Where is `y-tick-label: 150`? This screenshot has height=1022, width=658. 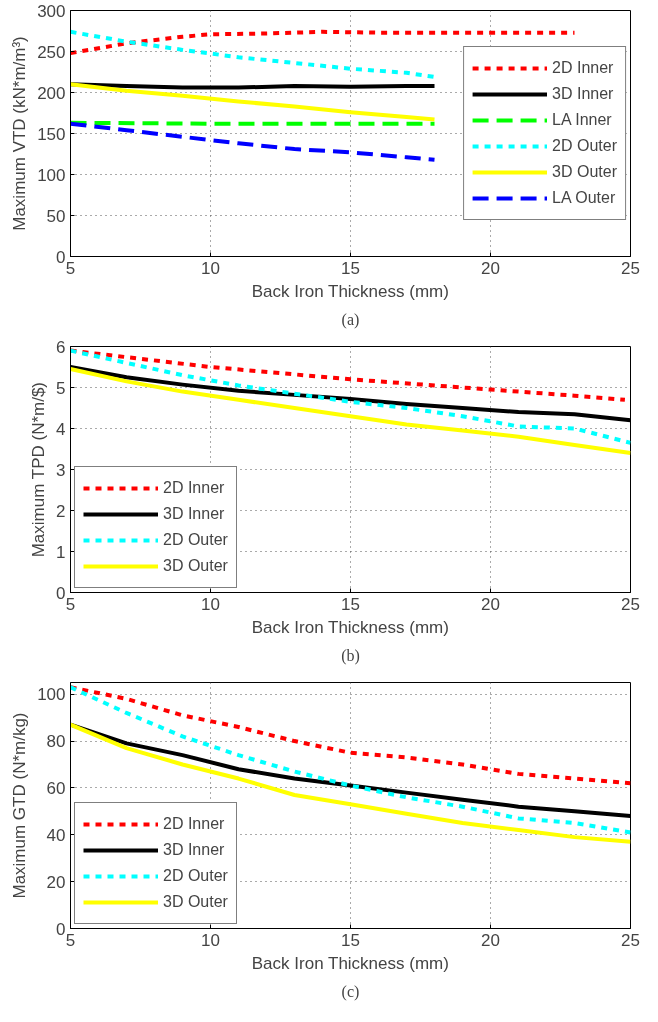
y-tick-label: 150 is located at coordinates (51, 134).